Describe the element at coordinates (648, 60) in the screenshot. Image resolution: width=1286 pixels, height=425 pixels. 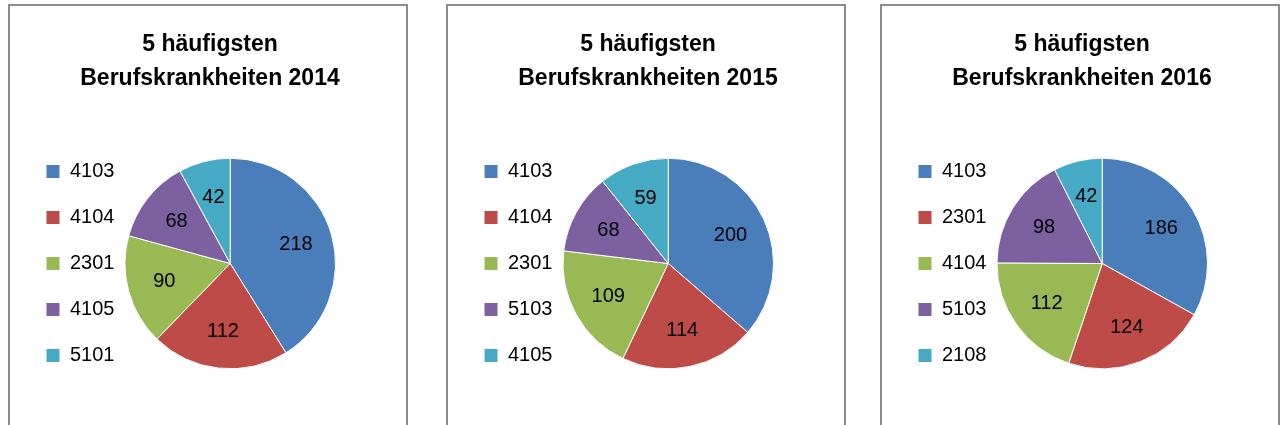
I see `chart-title: 5 häufigsten Berufskrankheiten 2015` at that location.